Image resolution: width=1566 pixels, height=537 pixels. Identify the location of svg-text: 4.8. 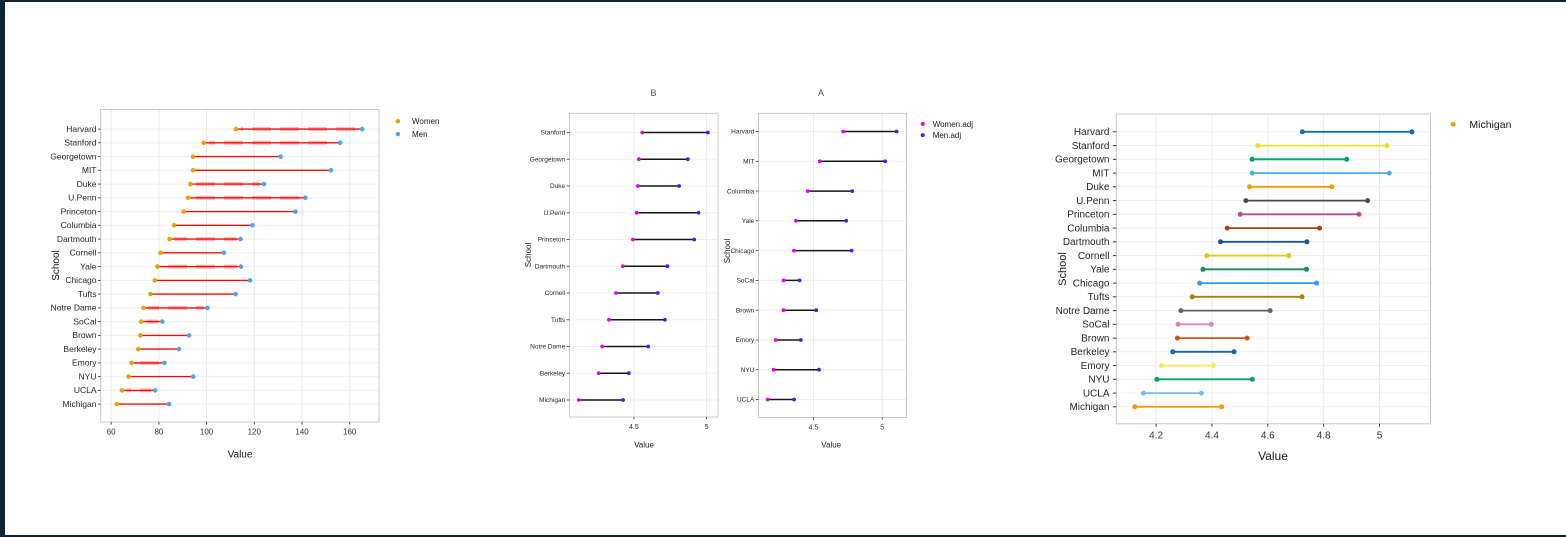
(1324, 436).